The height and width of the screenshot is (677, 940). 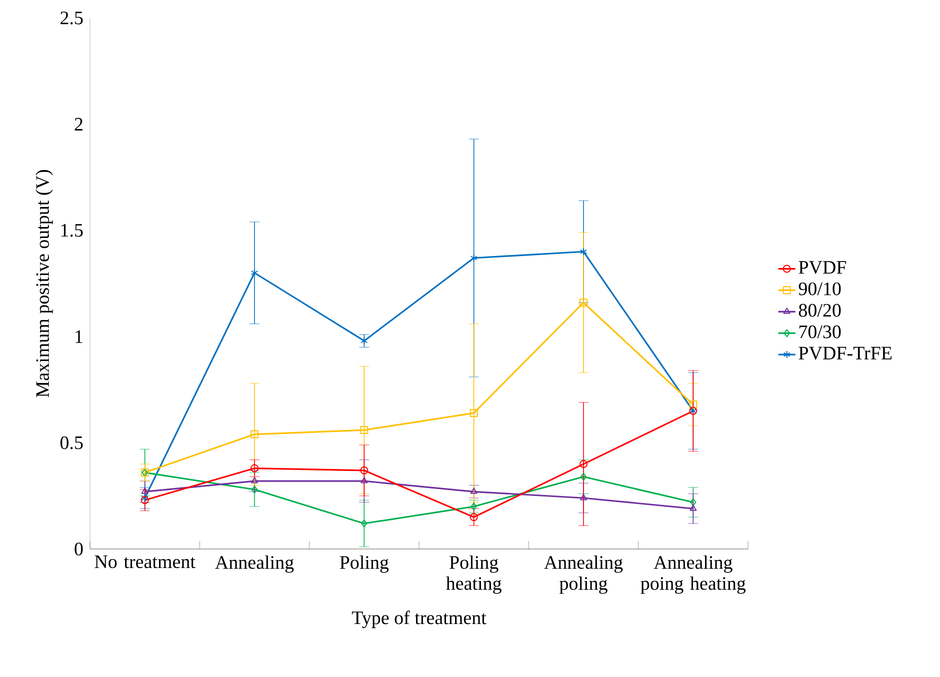 I want to click on legend-label: PVDF, so click(x=822, y=267).